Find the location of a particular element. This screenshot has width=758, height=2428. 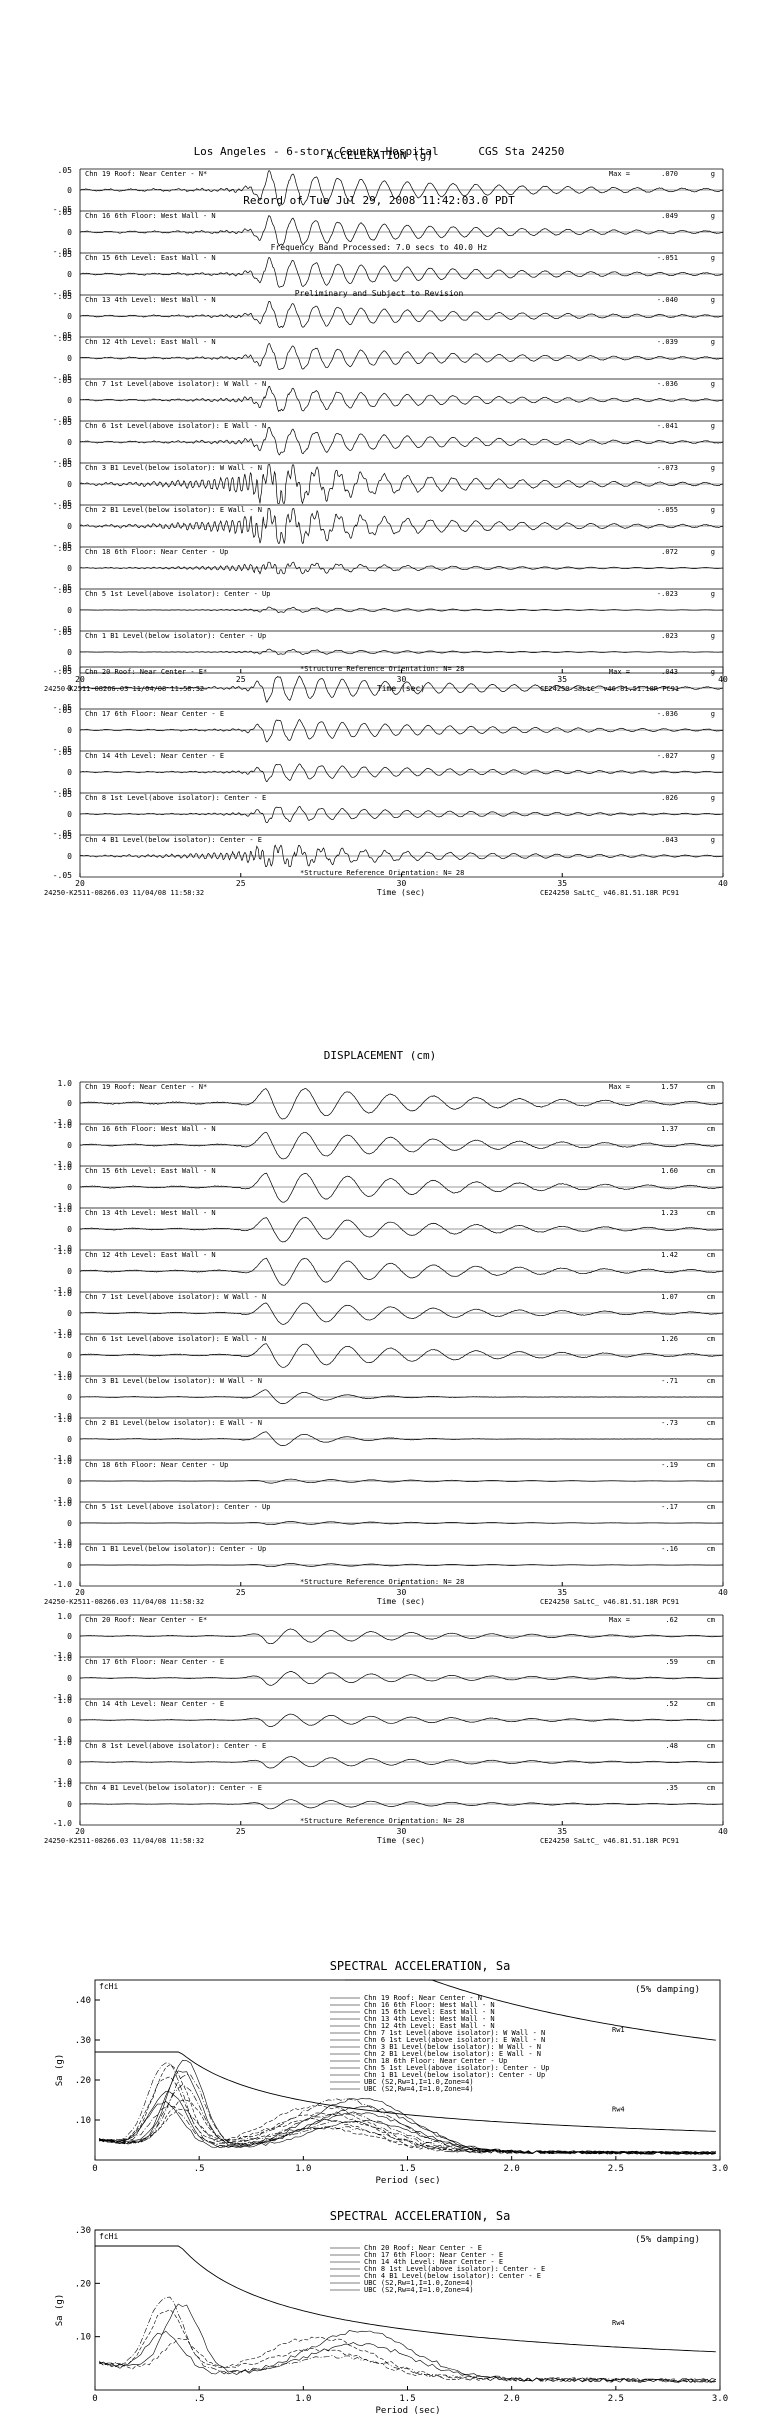

orientation-note: *Structure Reference Orientation: N= 28 is located at coordinates (382, 1582).